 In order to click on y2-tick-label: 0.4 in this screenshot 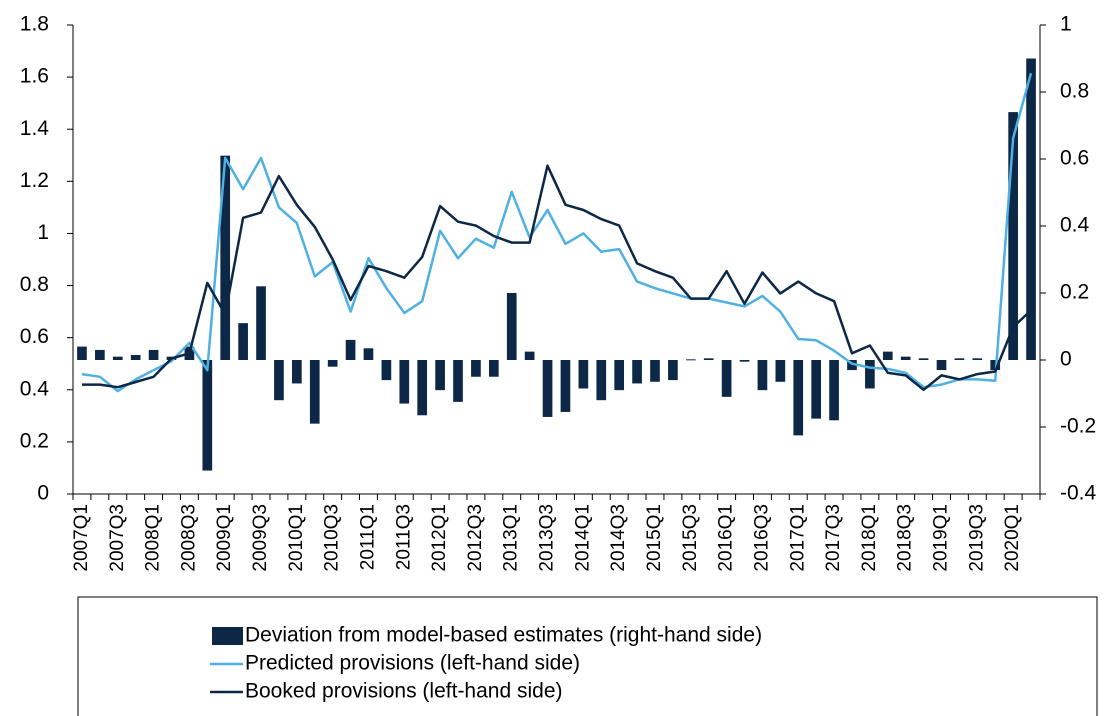, I will do `click(1075, 225)`.